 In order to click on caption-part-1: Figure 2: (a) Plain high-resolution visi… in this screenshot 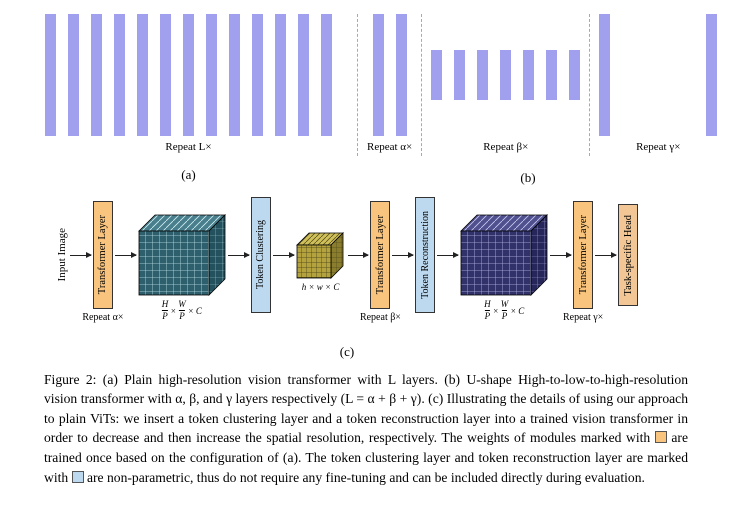, I will do `click(366, 408)`.